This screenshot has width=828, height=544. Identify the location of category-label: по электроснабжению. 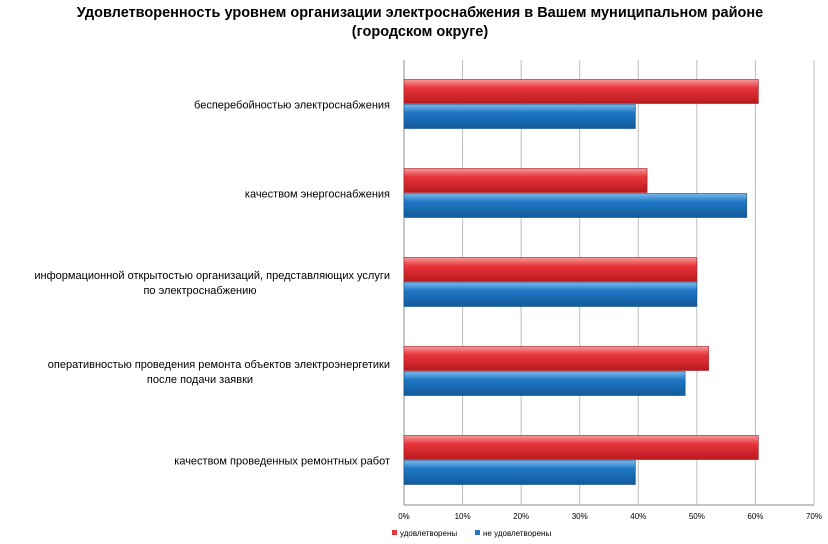
(199, 291).